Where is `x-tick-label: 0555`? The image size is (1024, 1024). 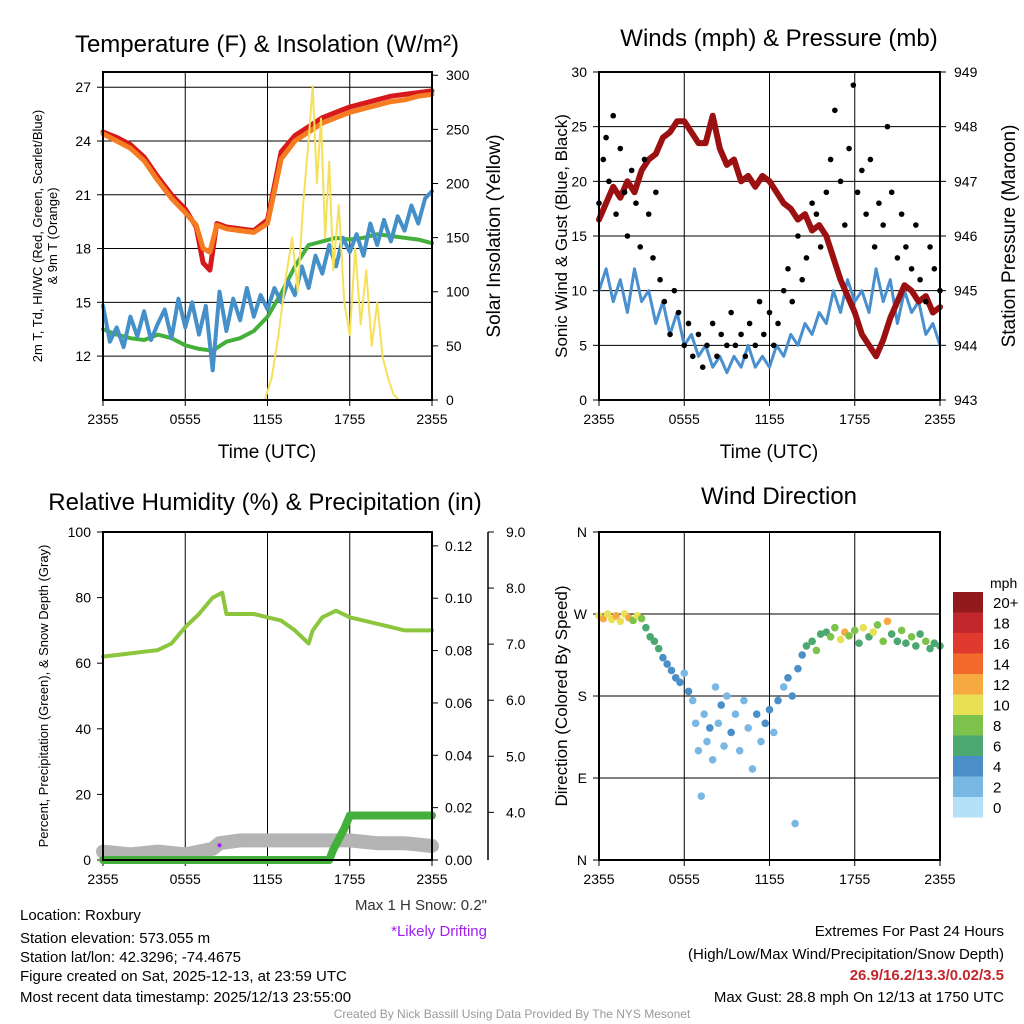 x-tick-label: 0555 is located at coordinates (185, 419).